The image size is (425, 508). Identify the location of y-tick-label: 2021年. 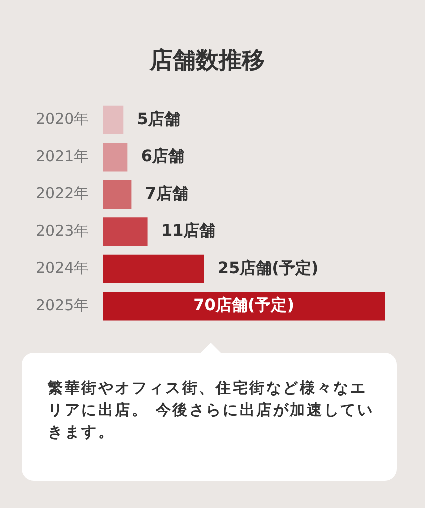
(63, 156).